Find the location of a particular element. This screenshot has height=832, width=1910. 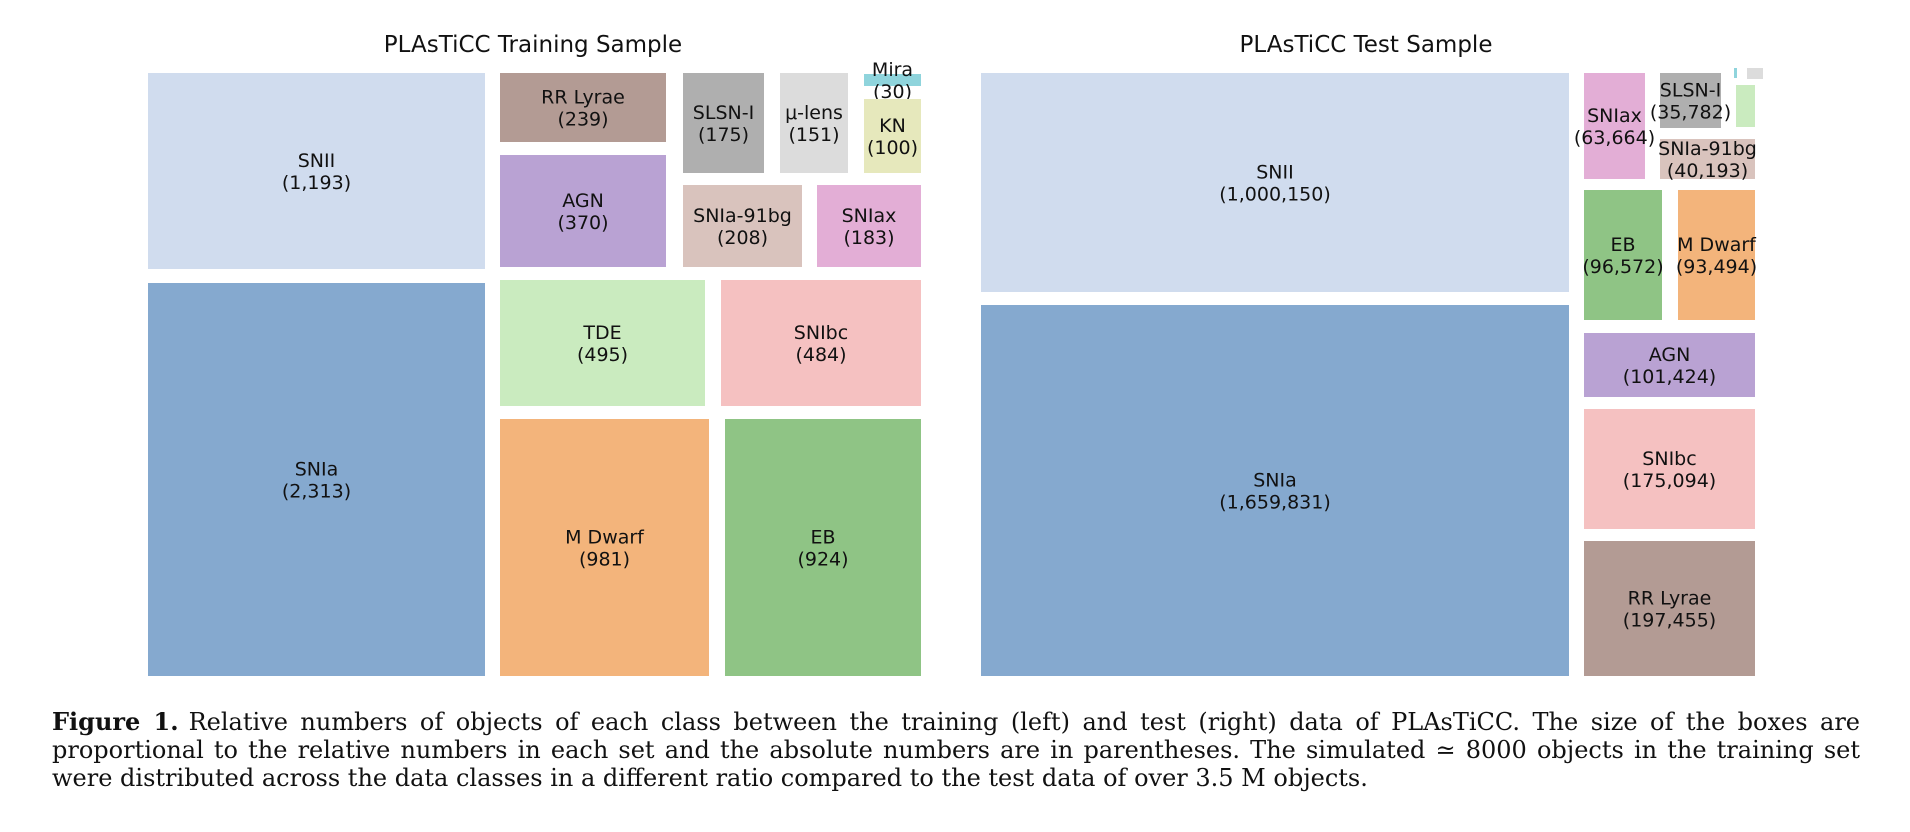

train-m-dwarf-box is located at coordinates (604, 547).